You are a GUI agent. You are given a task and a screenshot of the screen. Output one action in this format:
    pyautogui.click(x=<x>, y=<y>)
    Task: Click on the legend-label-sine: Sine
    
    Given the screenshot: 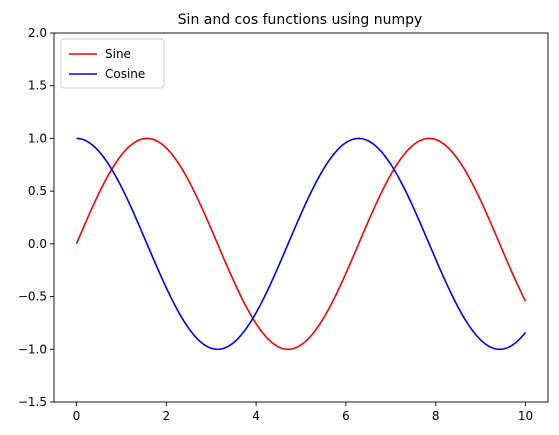 What is the action you would take?
    pyautogui.click(x=118, y=54)
    